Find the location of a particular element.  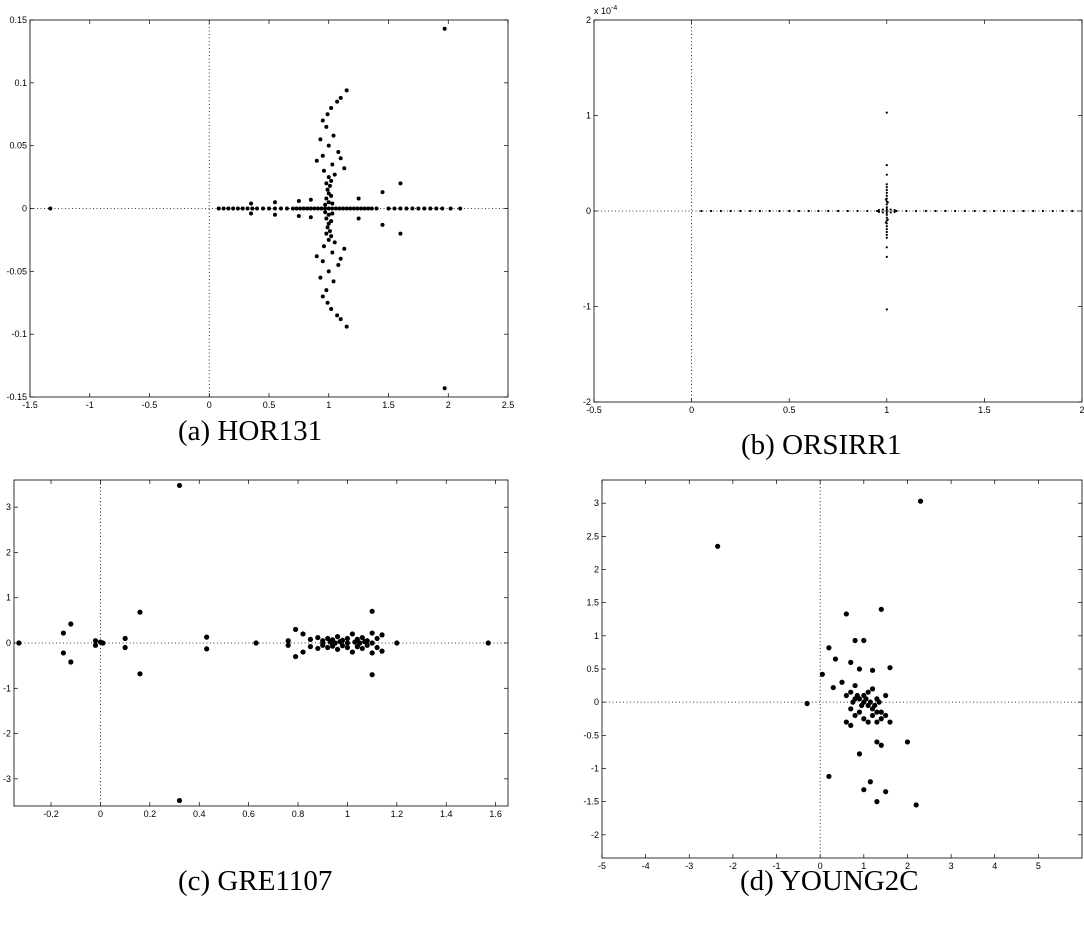

y-tick-label: -0.15 is located at coordinates (16, 397).